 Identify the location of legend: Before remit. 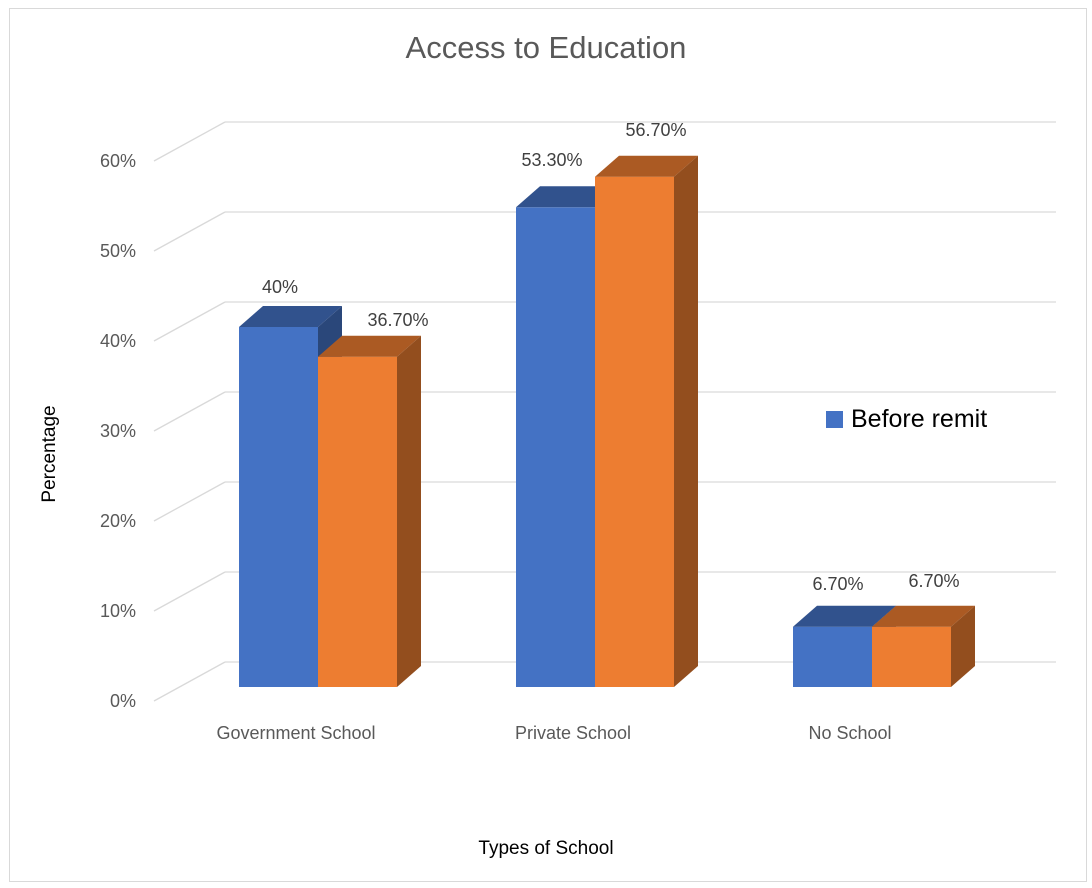
(906, 419).